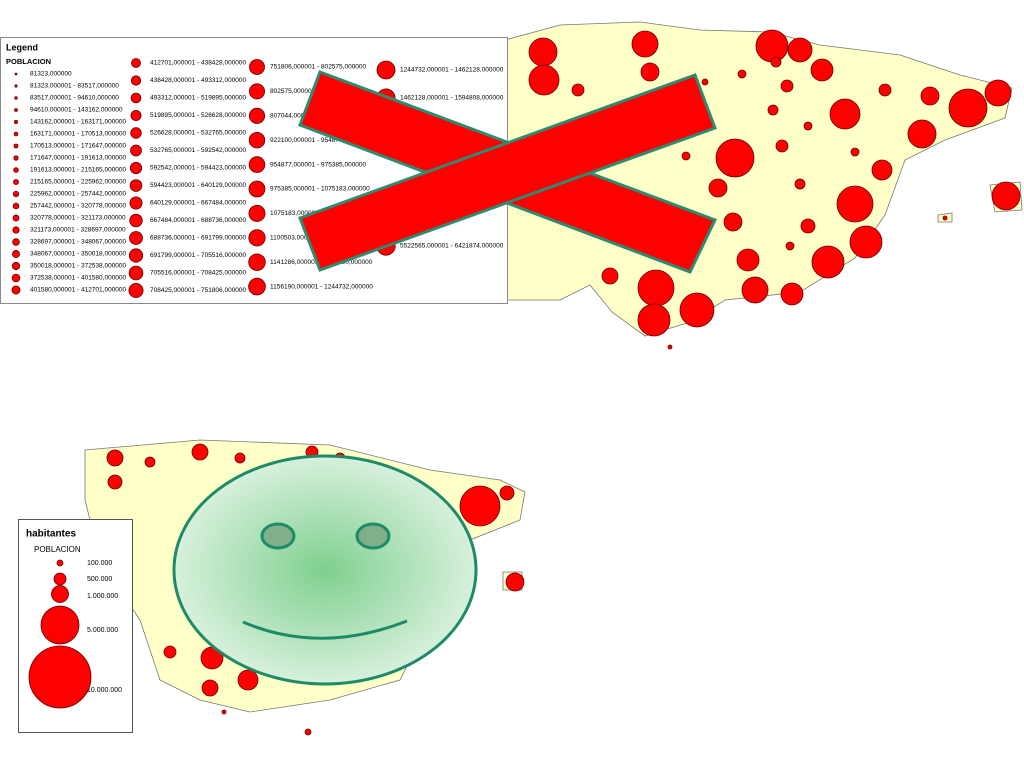 The height and width of the screenshot is (768, 1024). I want to click on legend-label: 500.000, so click(99, 579).